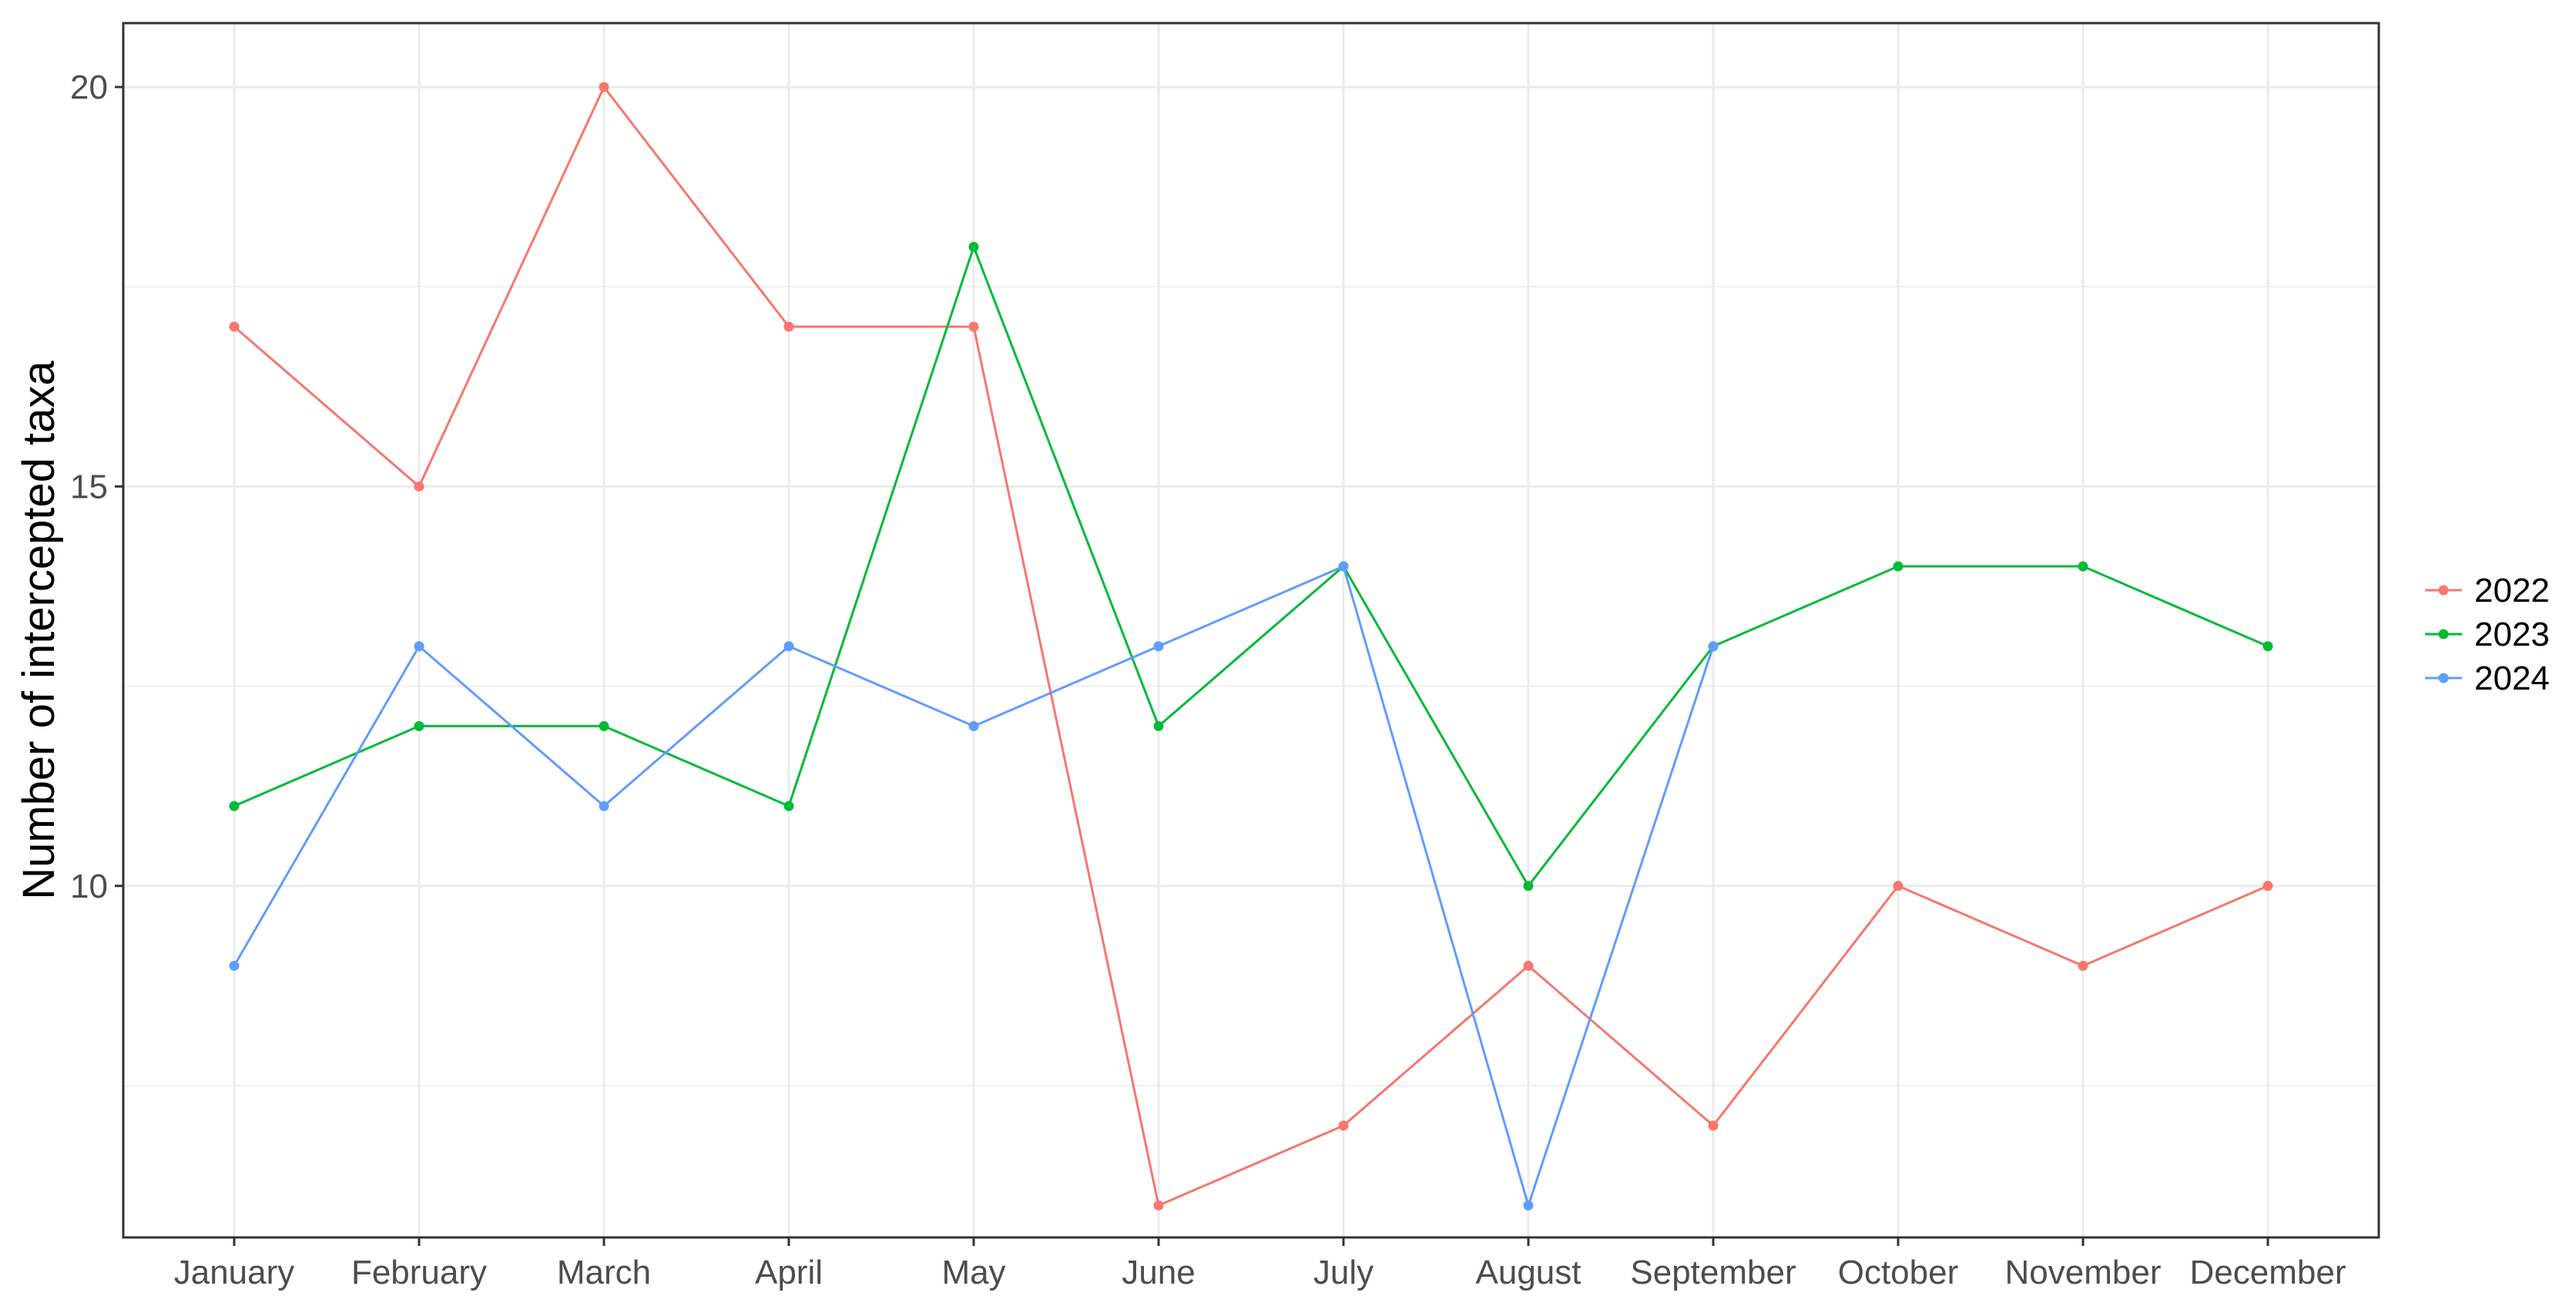 This screenshot has height=1306, width=2576. Describe the element at coordinates (89, 486) in the screenshot. I see `y-tick-label: 15` at that location.